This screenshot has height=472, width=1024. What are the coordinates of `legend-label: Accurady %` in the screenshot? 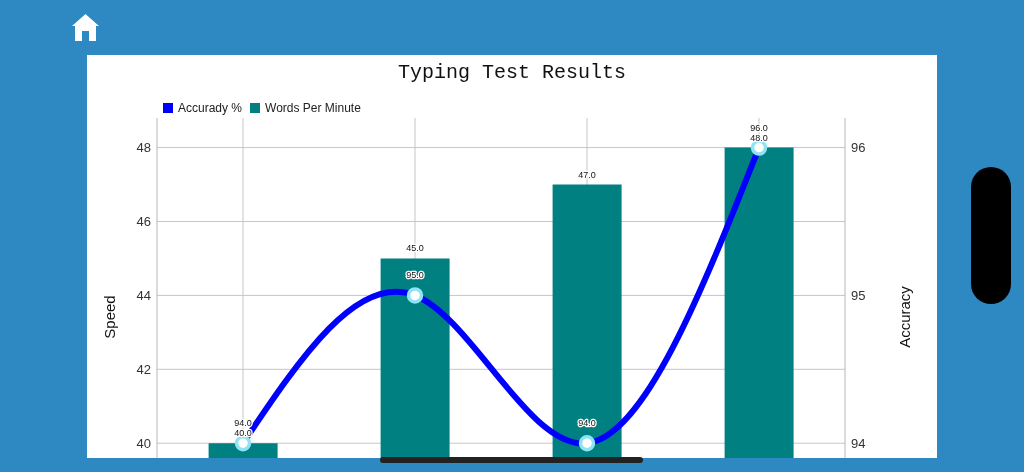 It's located at (210, 108).